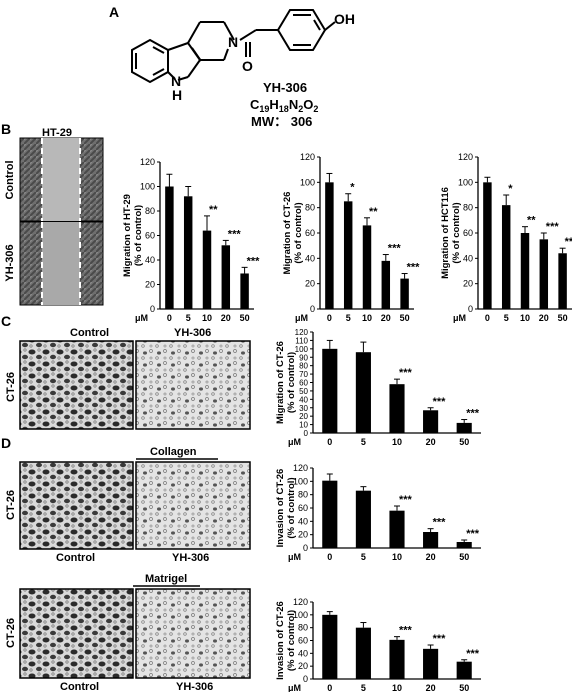 This screenshot has height=692, width=572. Describe the element at coordinates (173, 452) in the screenshot. I see `label-collagen: Collagen` at that location.